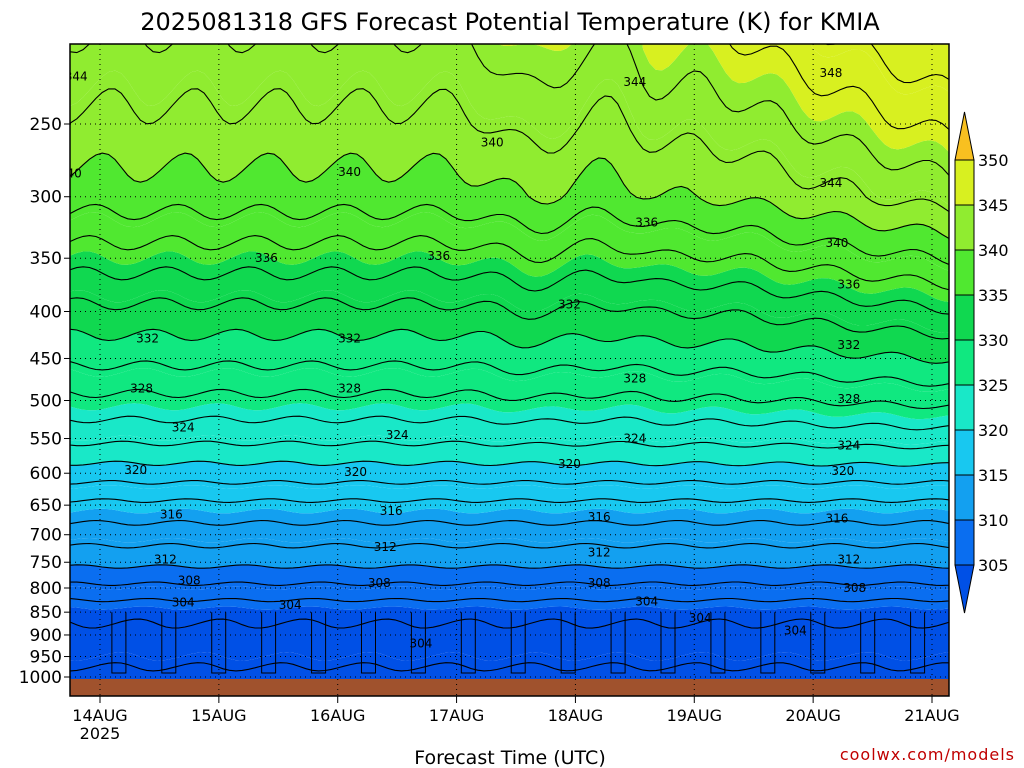 This screenshot has height=768, width=1024. What do you see at coordinates (46, 359) in the screenshot?
I see `y-tick-label: 450` at bounding box center [46, 359].